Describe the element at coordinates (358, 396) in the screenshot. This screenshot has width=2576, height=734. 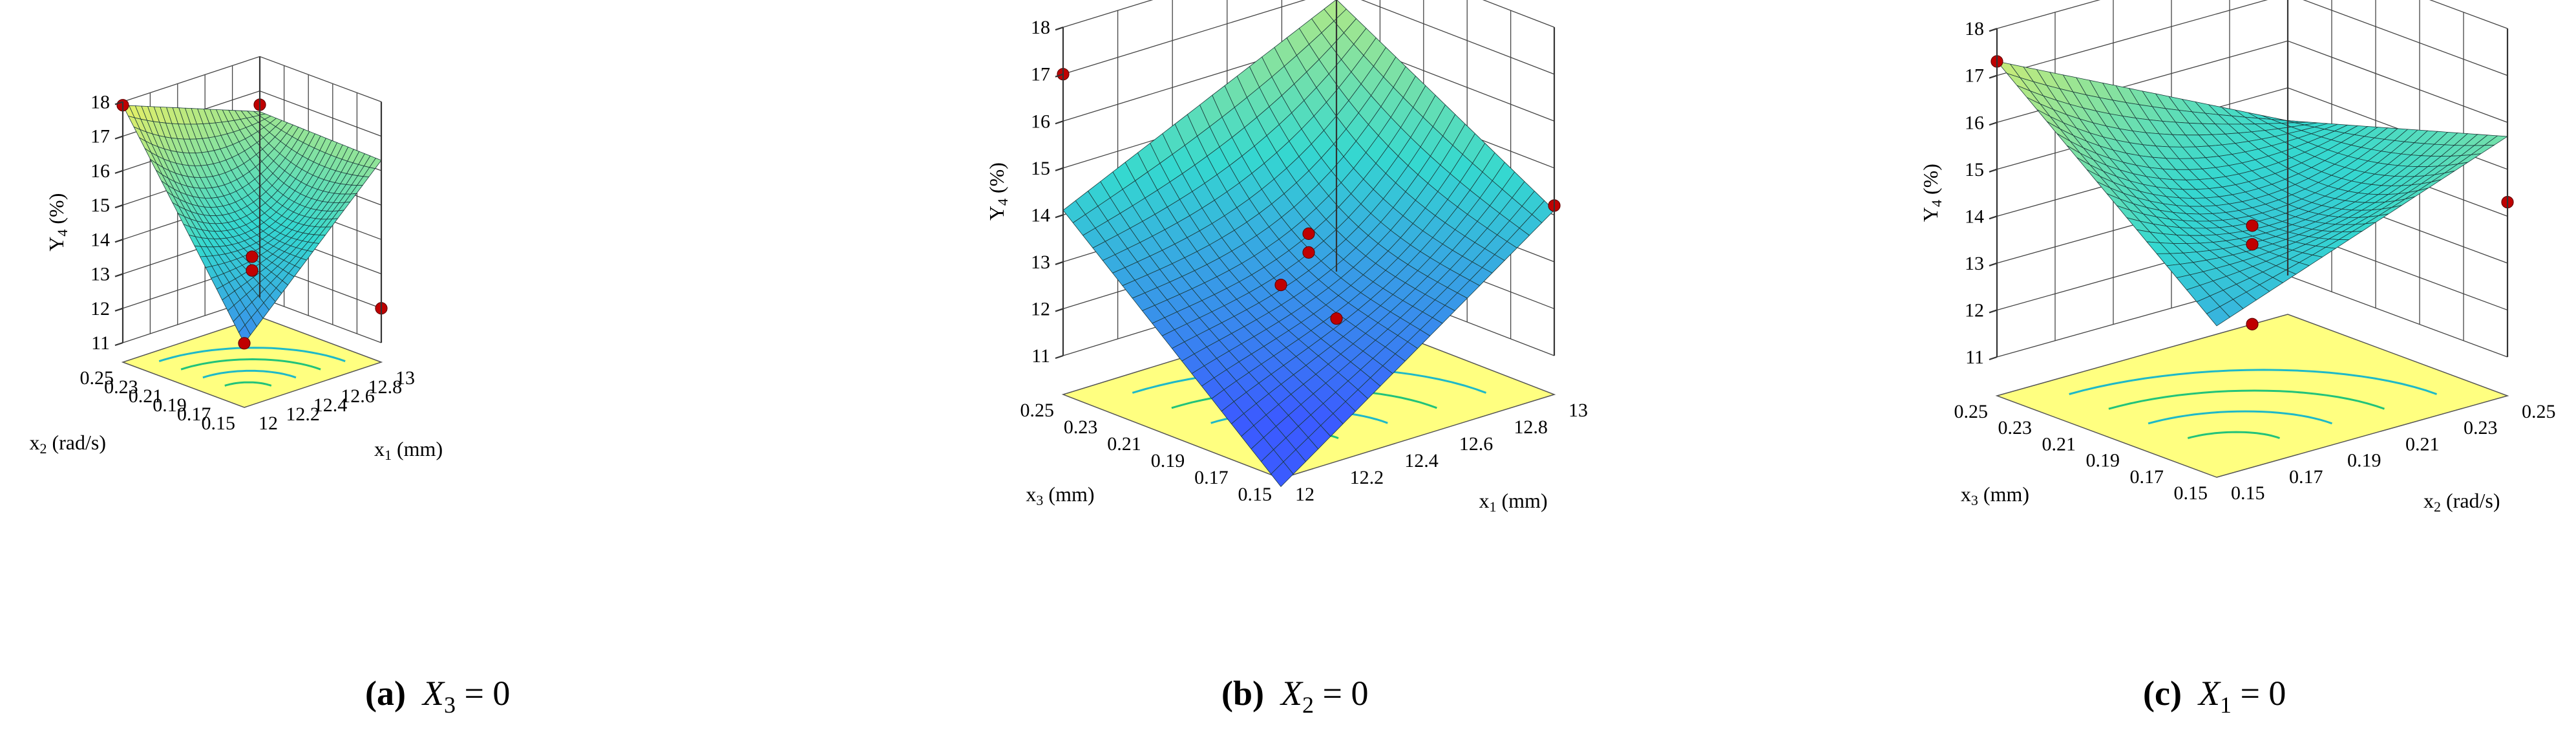
I see `x-tick-label: 12.6` at that location.